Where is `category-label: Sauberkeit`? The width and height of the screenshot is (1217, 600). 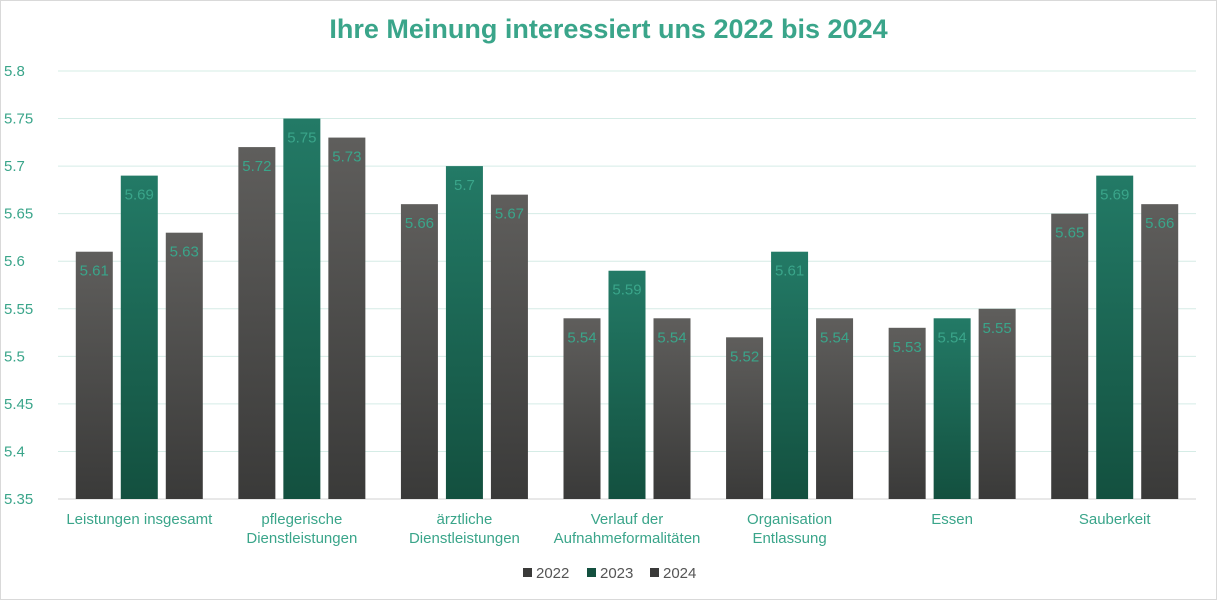 category-label: Sauberkeit is located at coordinates (1115, 519).